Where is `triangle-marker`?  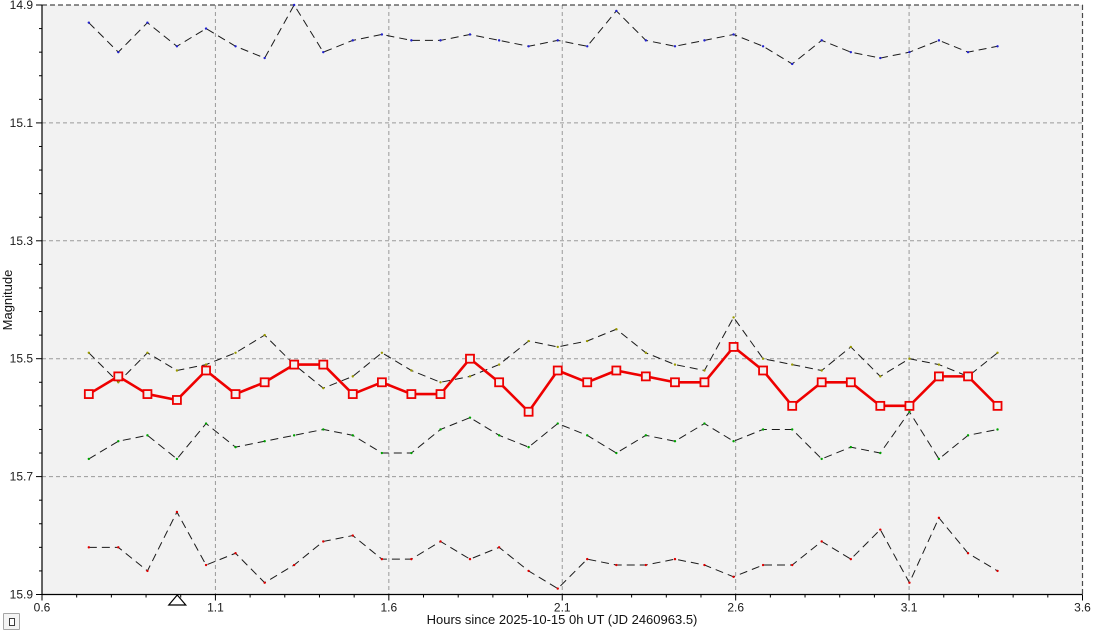 triangle-marker is located at coordinates (177, 600).